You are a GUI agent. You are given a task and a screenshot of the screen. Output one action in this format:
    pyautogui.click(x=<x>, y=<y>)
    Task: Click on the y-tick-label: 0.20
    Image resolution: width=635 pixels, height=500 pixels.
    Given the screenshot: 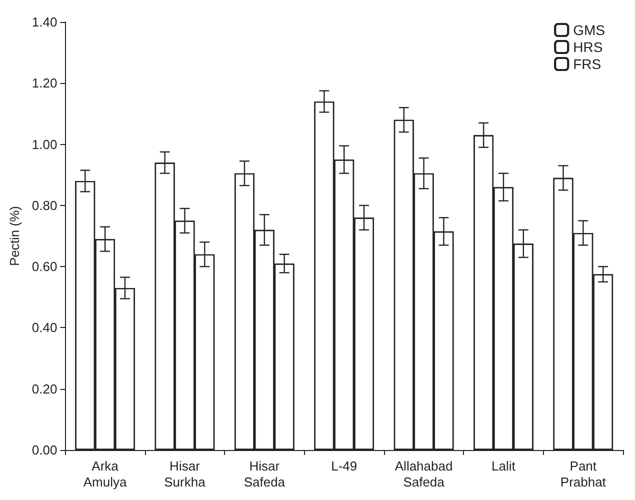 What is the action you would take?
    pyautogui.click(x=45, y=388)
    